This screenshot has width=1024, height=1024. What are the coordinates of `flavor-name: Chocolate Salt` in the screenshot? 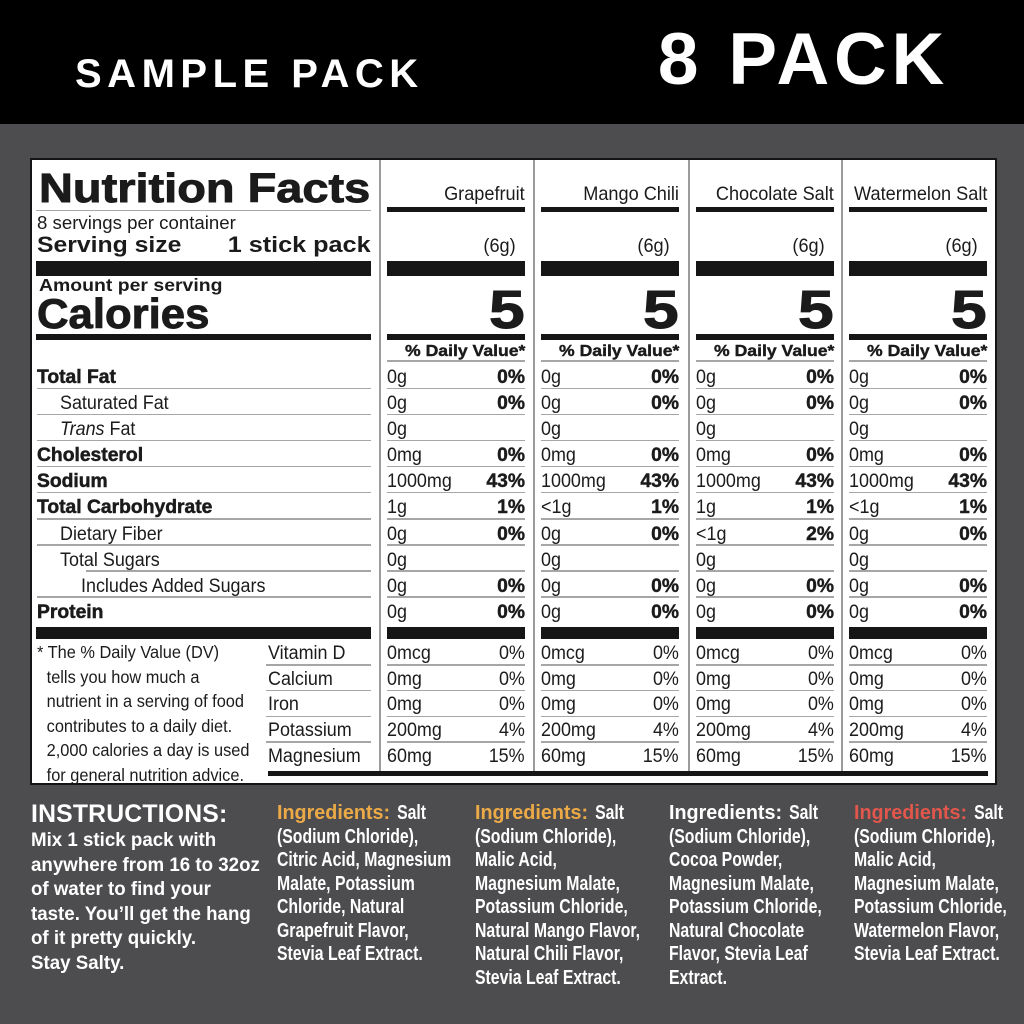 It's located at (775, 193).